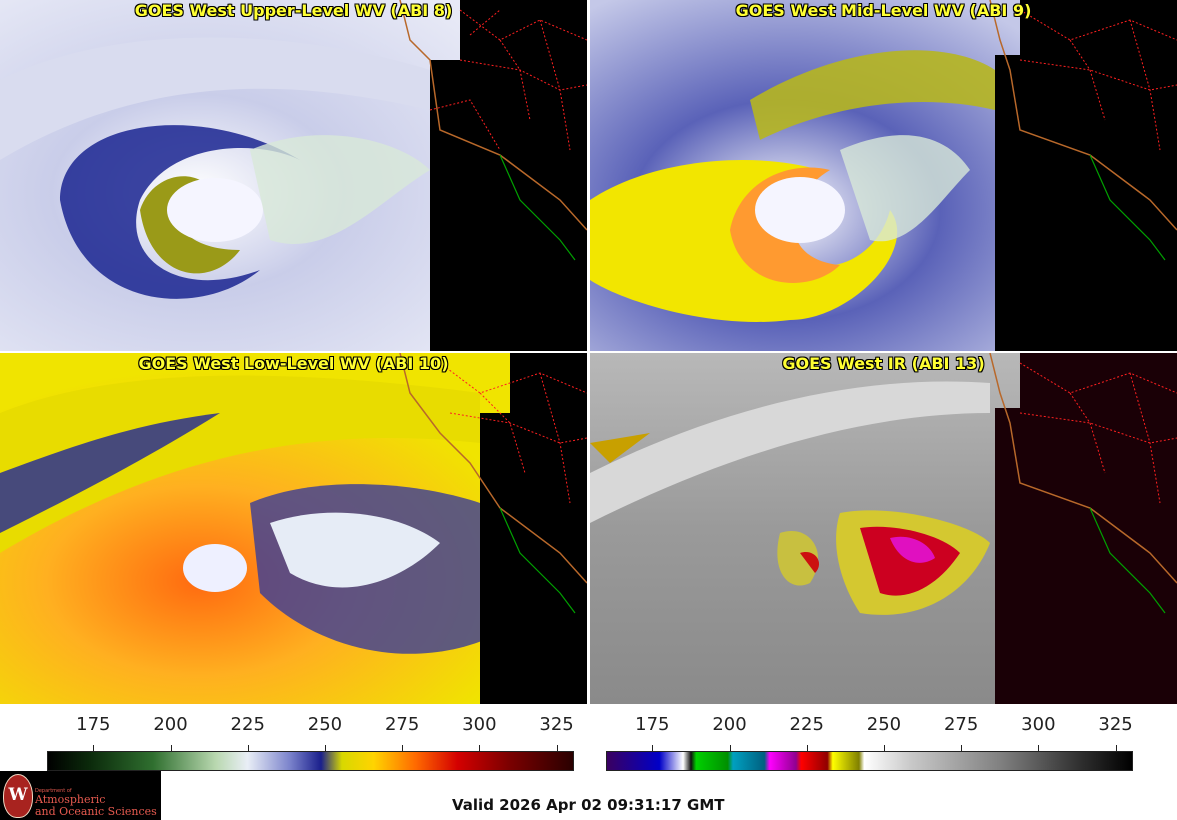  I want to click on valid-time: Valid 2026 Apr 02 09:31:17 GMT, so click(588, 805).